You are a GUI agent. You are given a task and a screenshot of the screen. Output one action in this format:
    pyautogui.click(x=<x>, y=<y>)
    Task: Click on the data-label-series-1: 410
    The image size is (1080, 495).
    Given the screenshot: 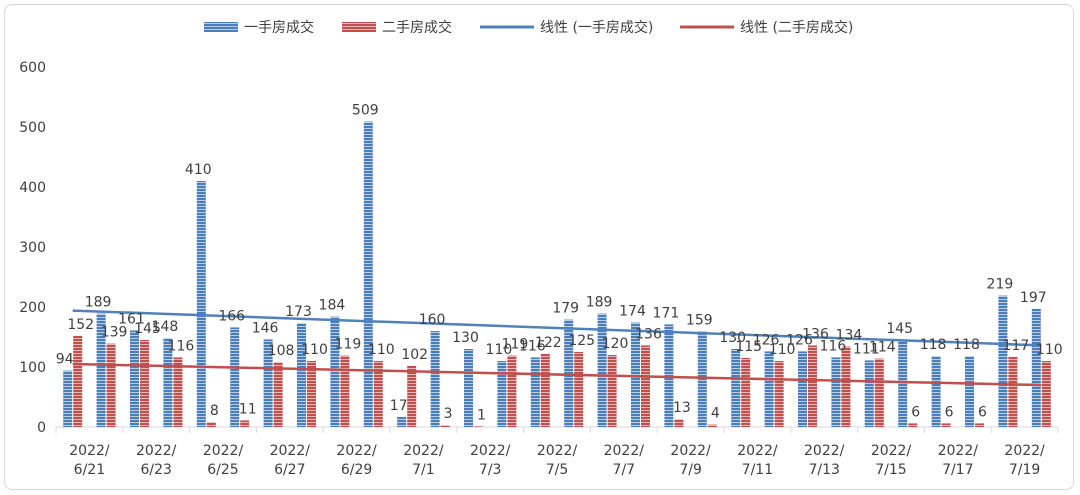 What is the action you would take?
    pyautogui.click(x=198, y=170)
    